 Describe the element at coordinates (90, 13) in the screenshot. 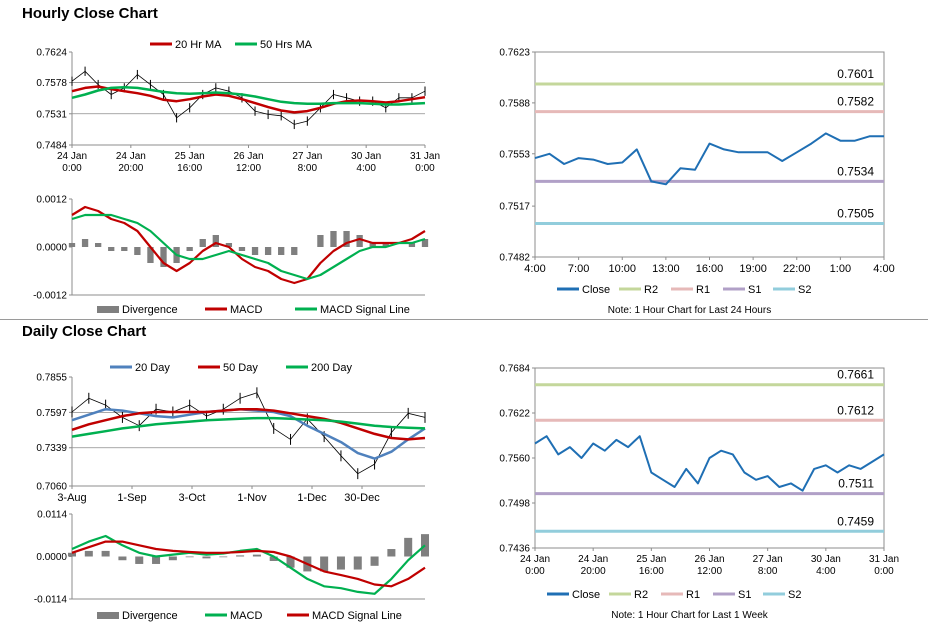

I see `hourly-section-title: Hourly Close Chart` at that location.